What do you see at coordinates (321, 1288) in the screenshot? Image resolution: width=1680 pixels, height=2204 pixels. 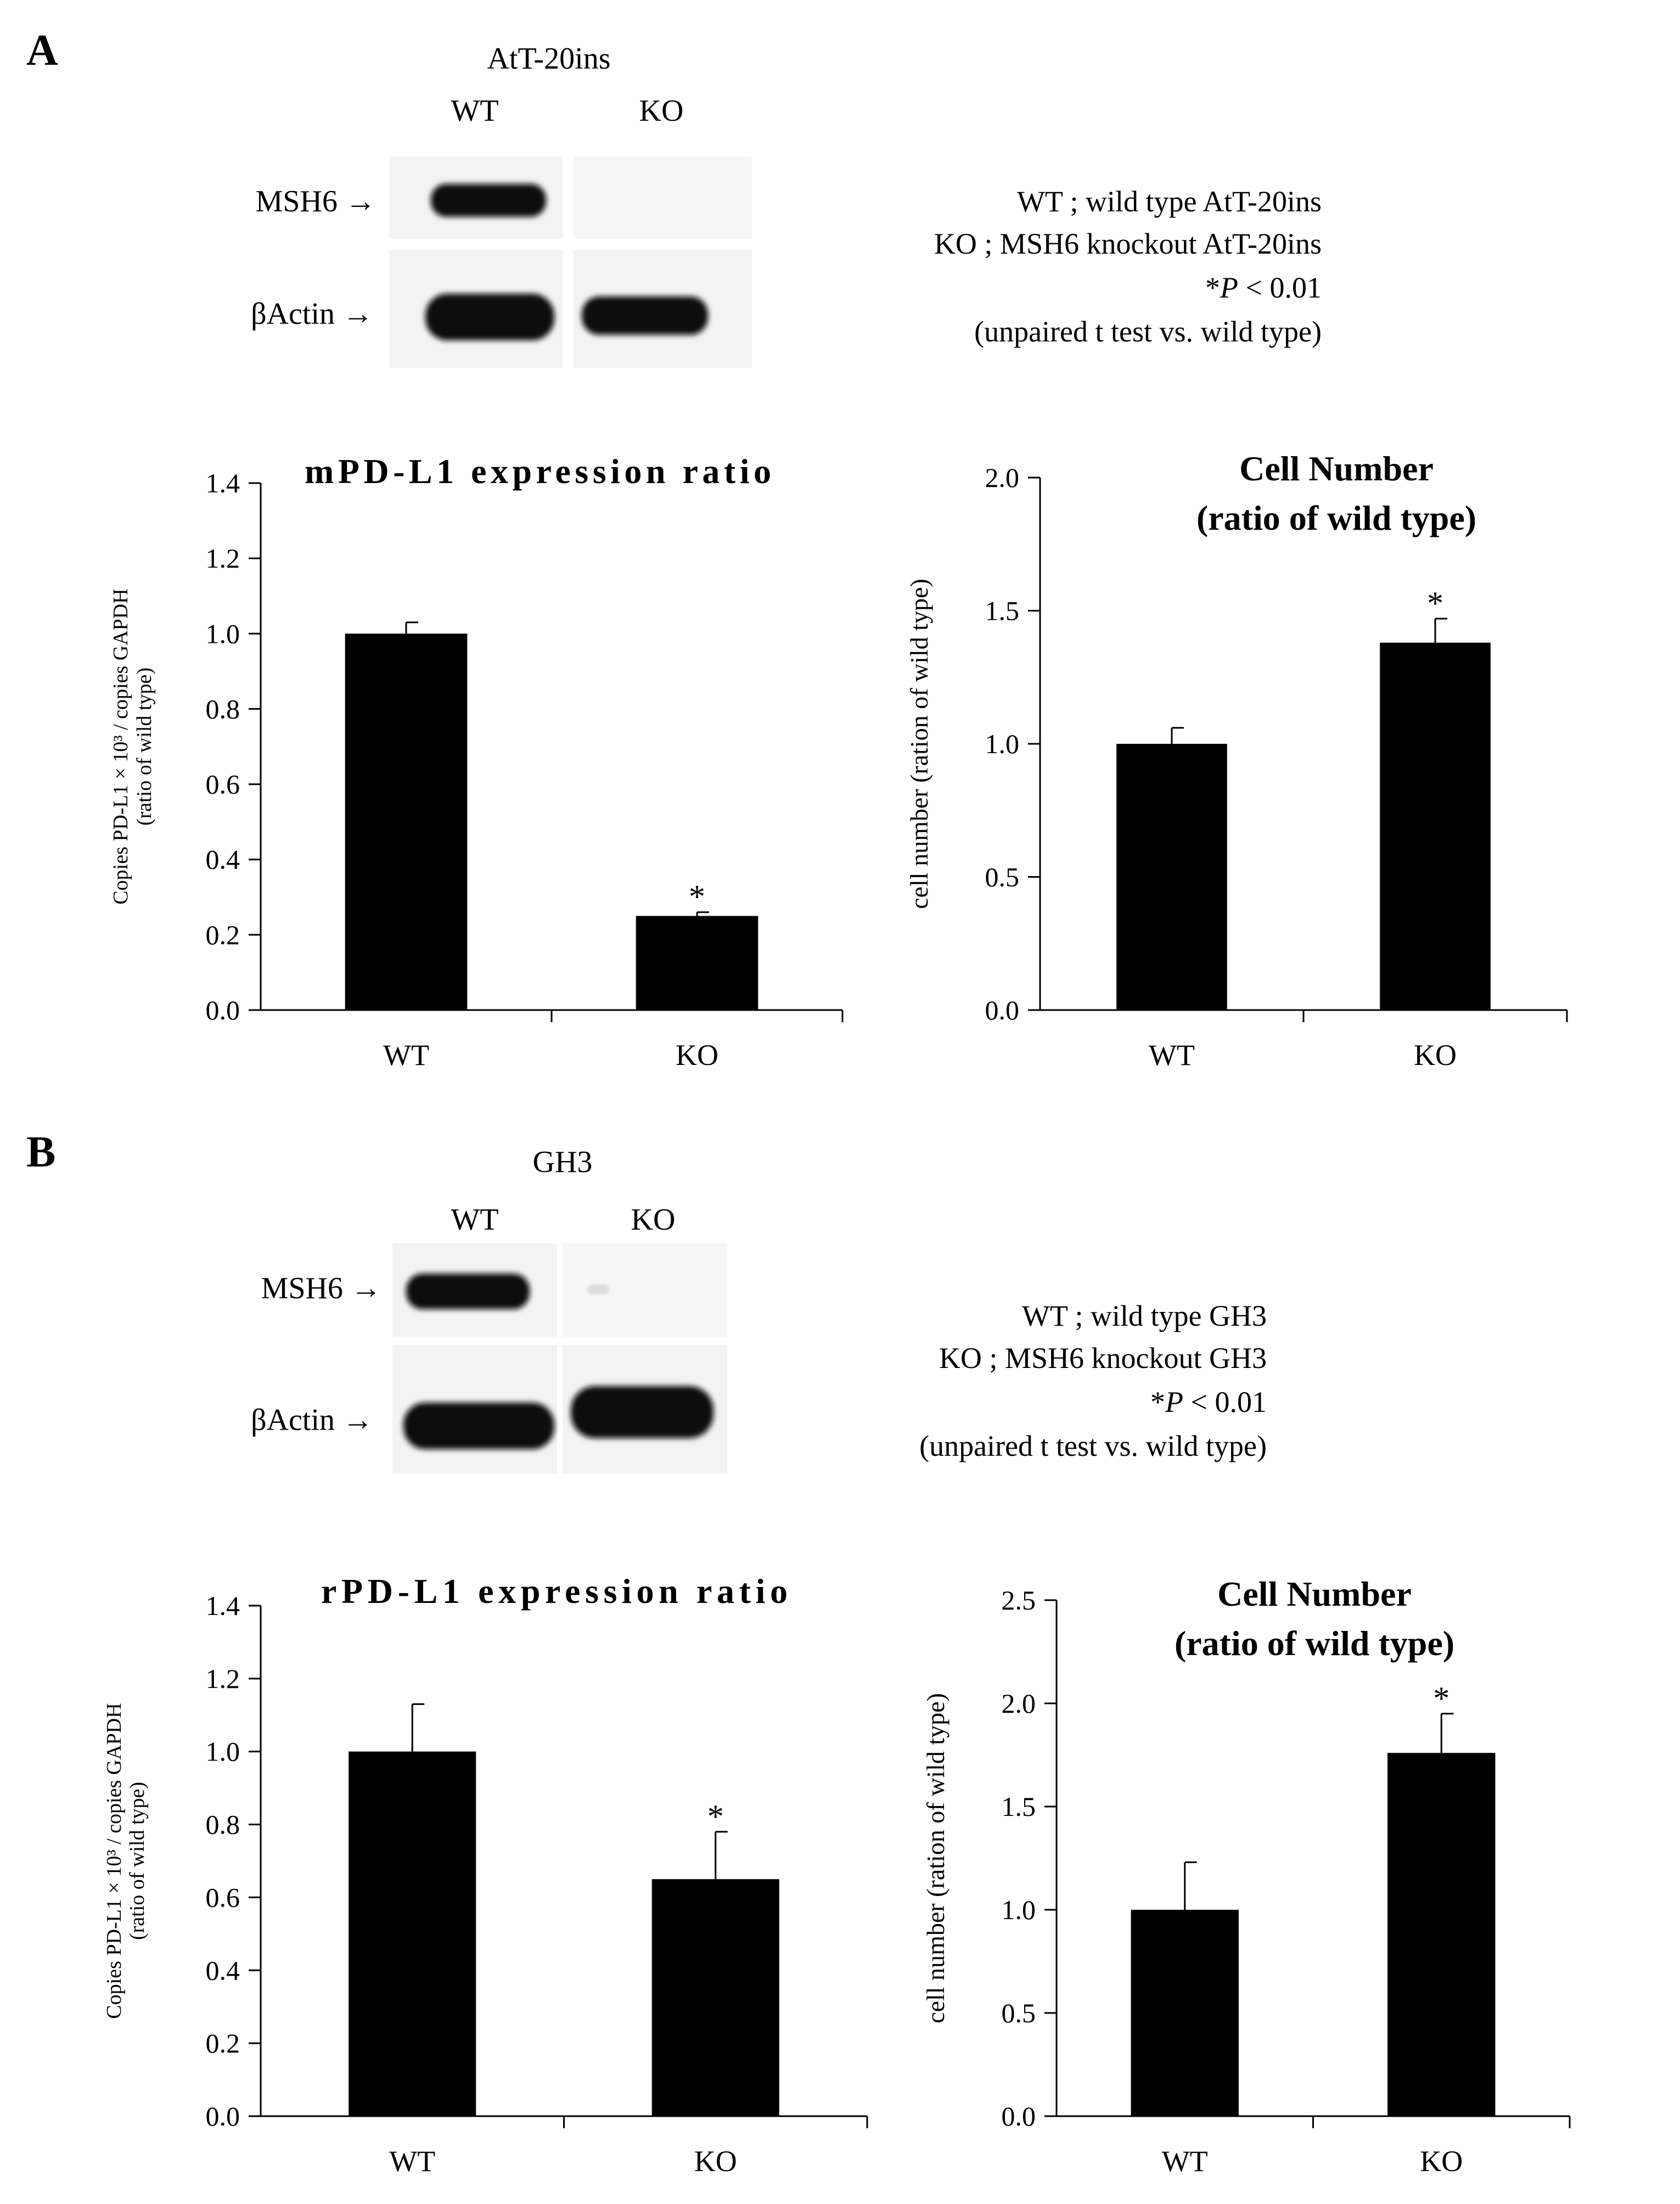 I see `blot-b-protein-msh6: MSH6 →` at bounding box center [321, 1288].